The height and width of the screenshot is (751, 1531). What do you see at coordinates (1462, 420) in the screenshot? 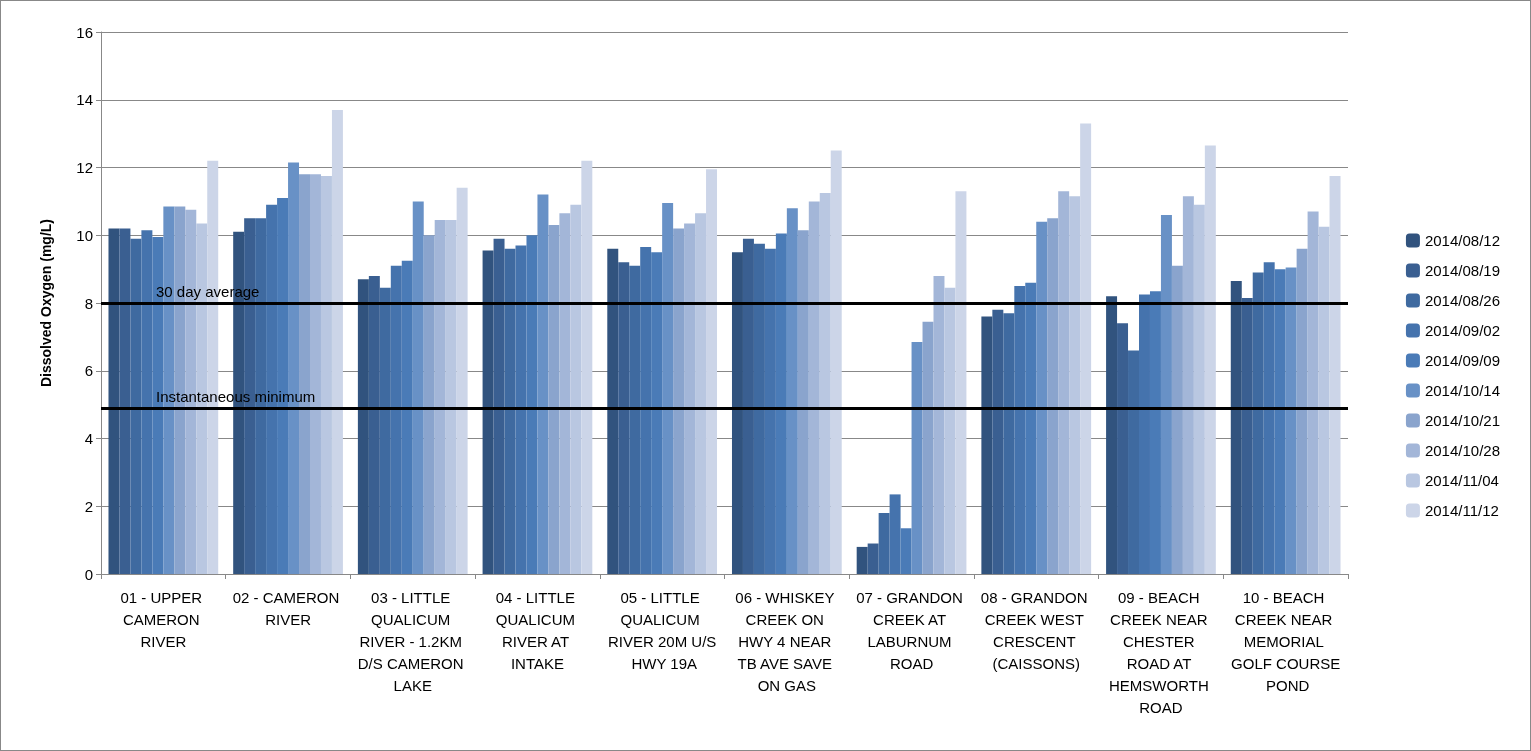
I see `legend-label: 2014/10/21` at bounding box center [1462, 420].